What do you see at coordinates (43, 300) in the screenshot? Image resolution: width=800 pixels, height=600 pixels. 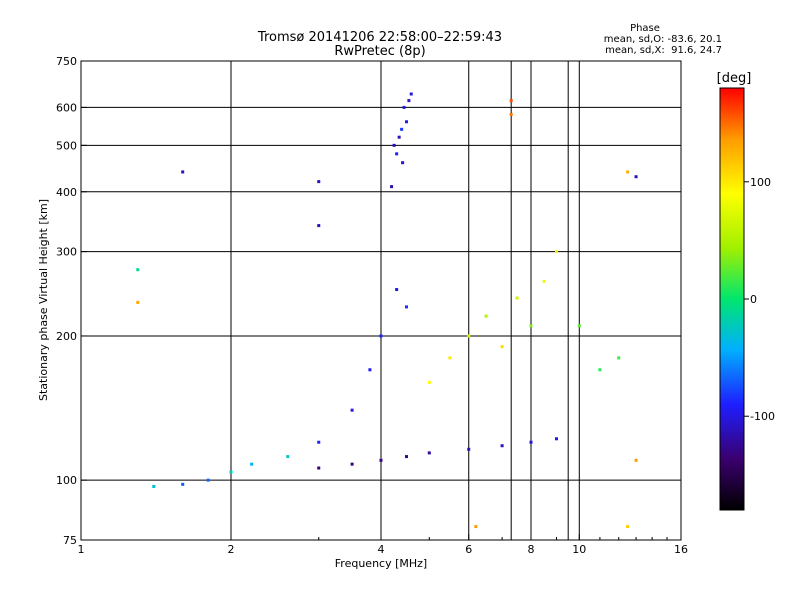 I see `y-axis-label: Stationary phase Virtual Height [km]` at bounding box center [43, 300].